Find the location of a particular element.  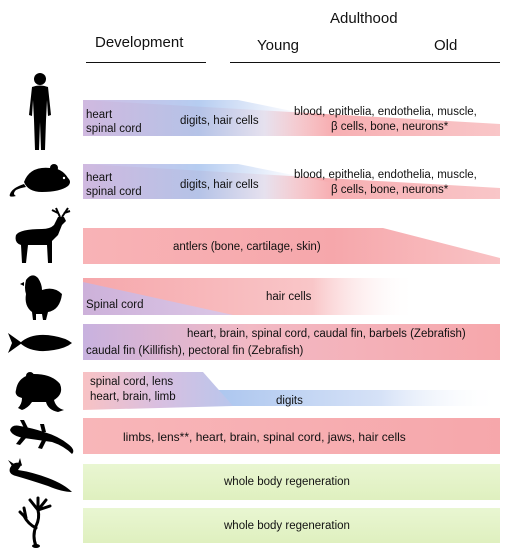

hydra-icon is located at coordinates (41, 522).